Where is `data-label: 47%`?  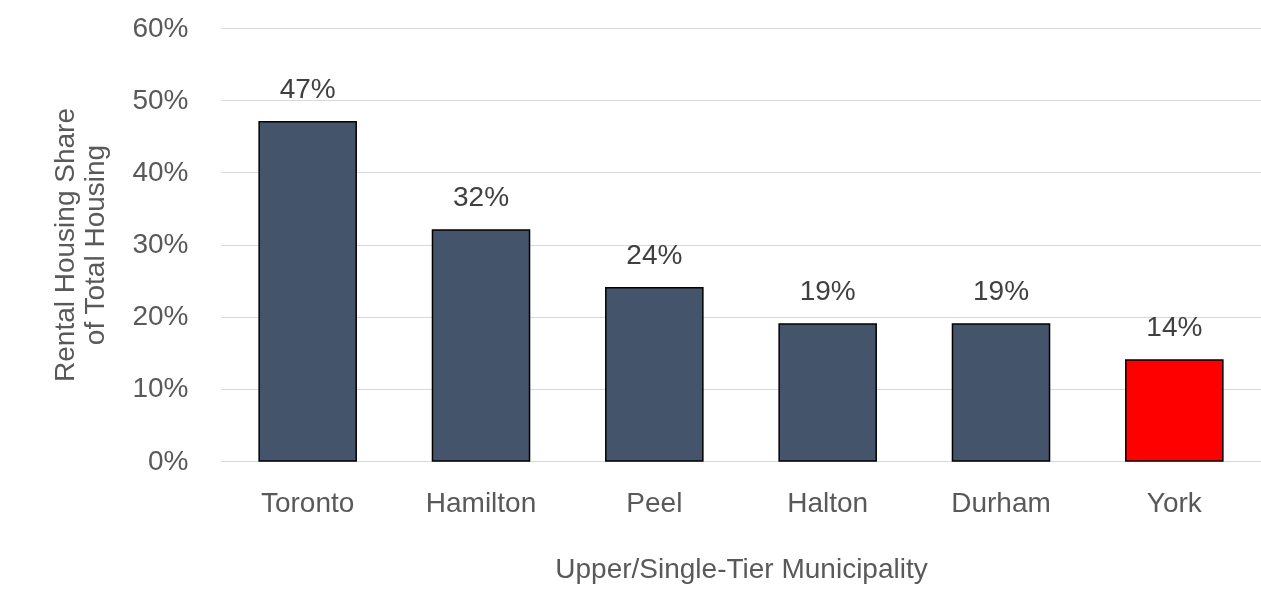
data-label: 47% is located at coordinates (307, 88).